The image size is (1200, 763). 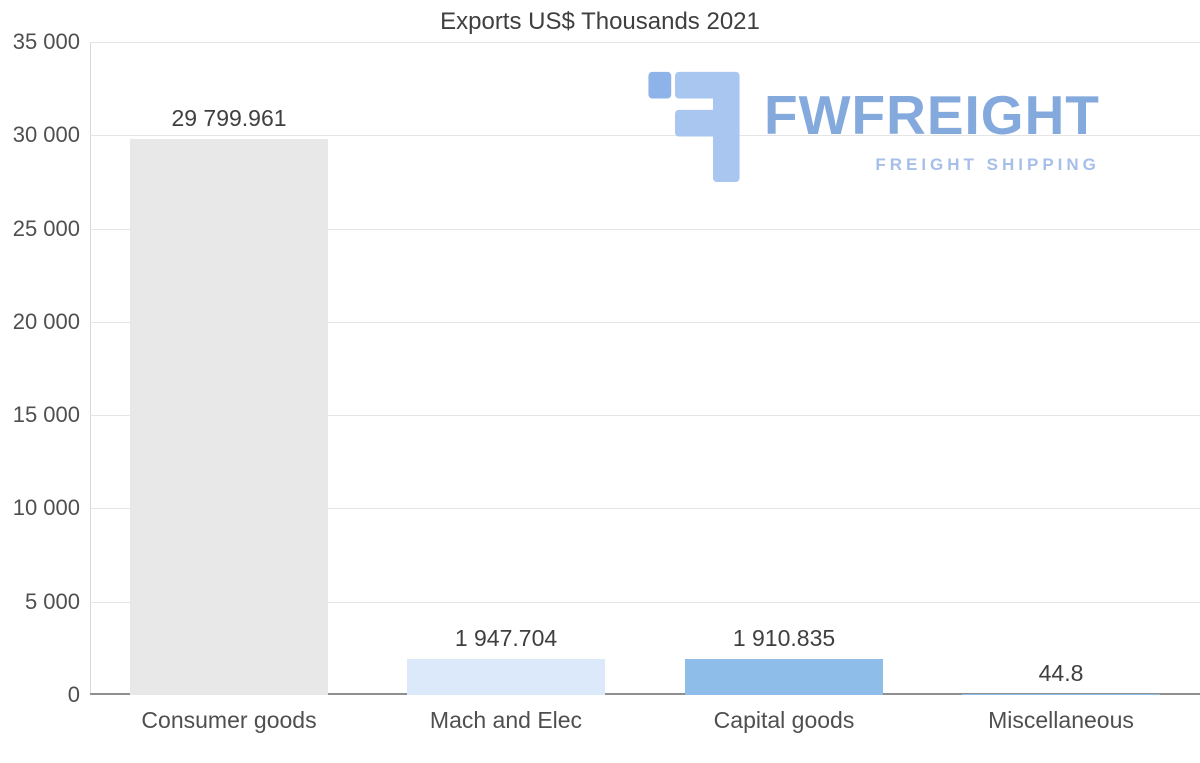 I want to click on bar-mach-and-elec, so click(x=506, y=677).